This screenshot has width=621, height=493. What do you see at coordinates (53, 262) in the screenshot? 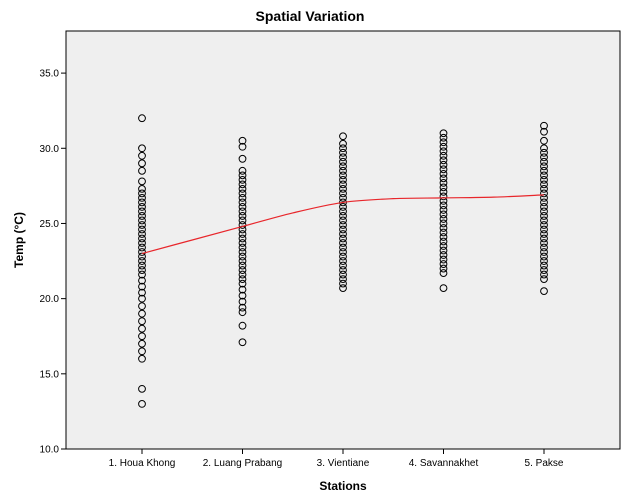
I see `y-axis: 10.0 15.0 20.0 25.0 30.0 35.0` at bounding box center [53, 262].